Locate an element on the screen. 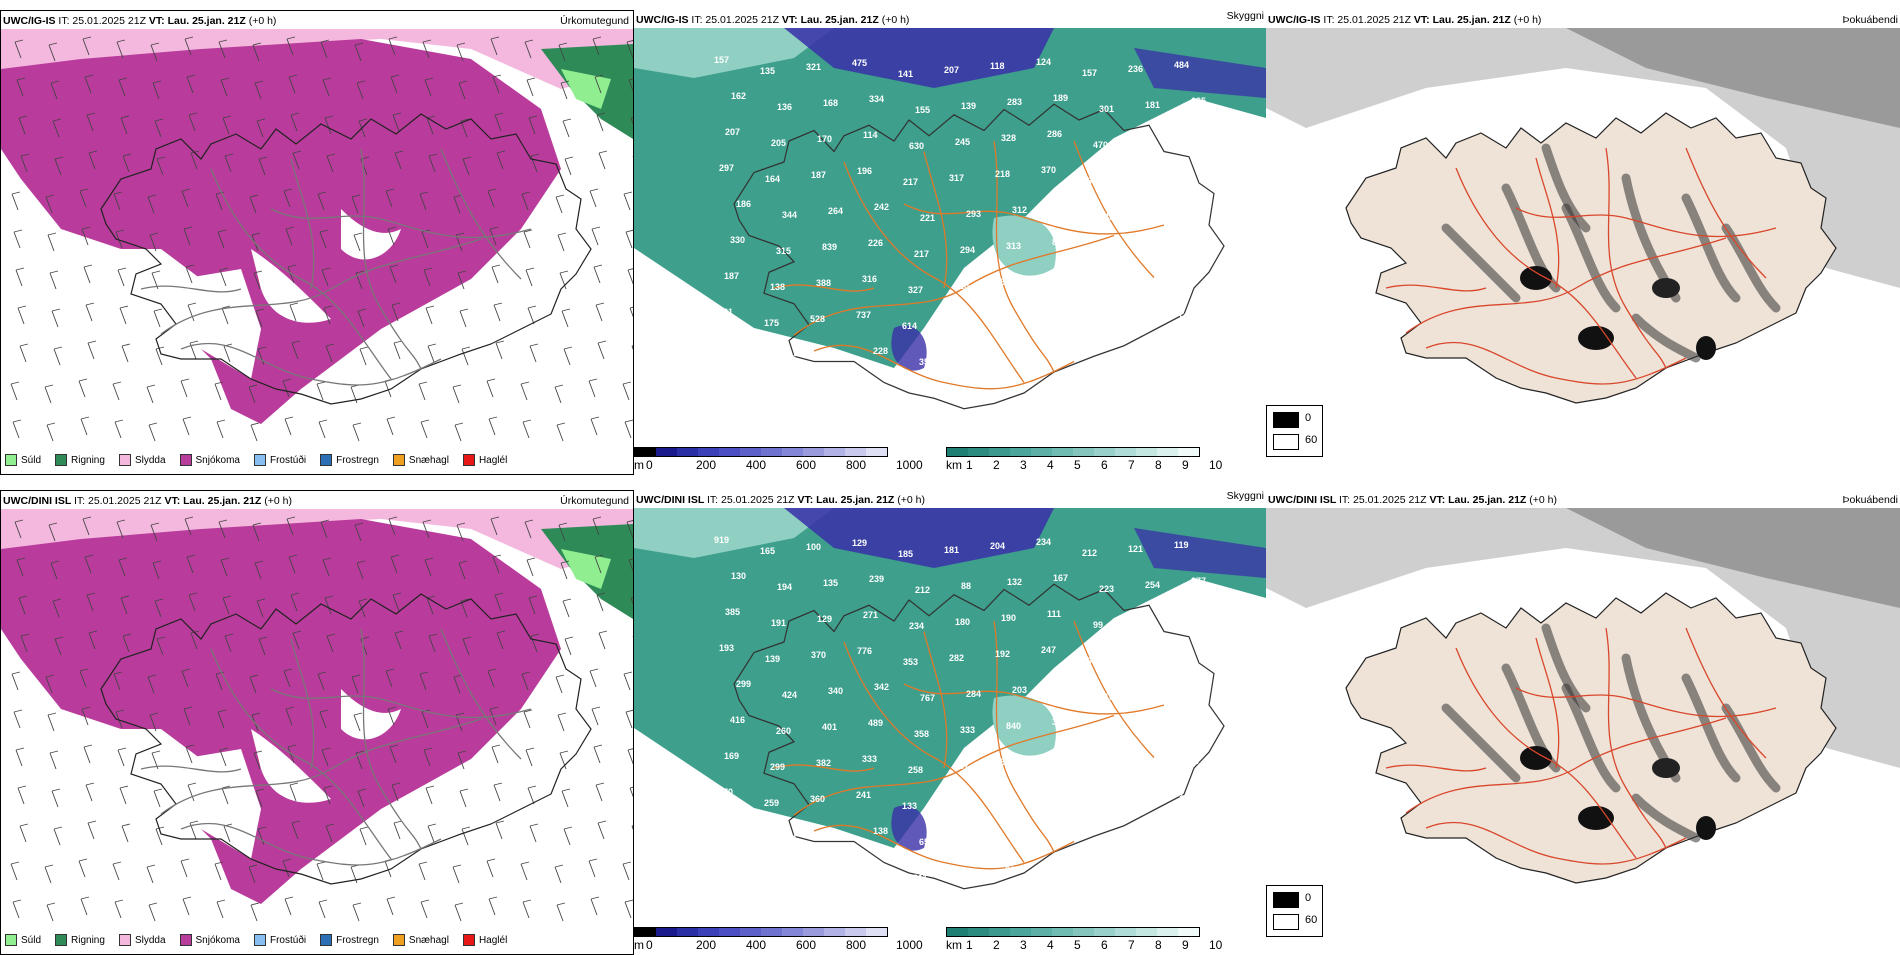 The height and width of the screenshot is (955, 1900). visibility-value-label: 181 is located at coordinates (1146, 621).